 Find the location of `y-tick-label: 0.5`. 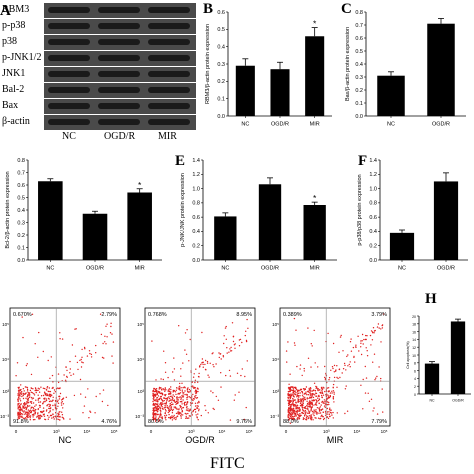

y-tick-label: 0.5 is located at coordinates (221, 30).